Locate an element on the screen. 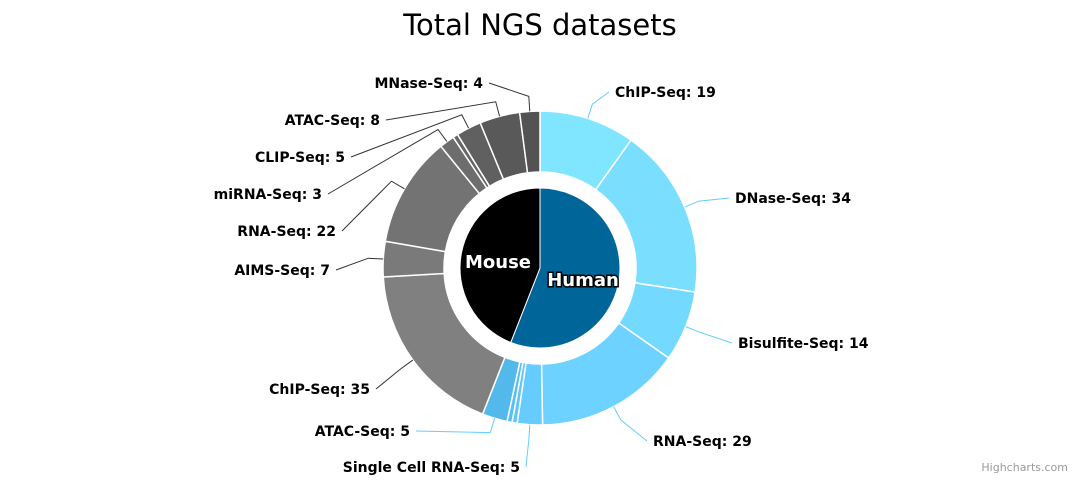 This screenshot has height=480, width=1080. slice-label: CLIP-Seq: 5 is located at coordinates (300, 158).